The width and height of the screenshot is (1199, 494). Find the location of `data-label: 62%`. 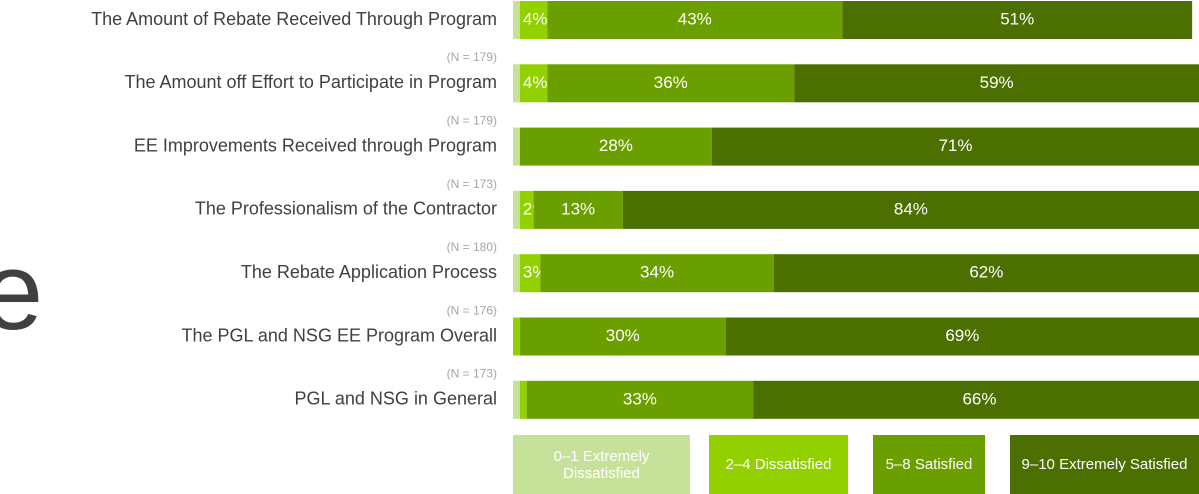

data-label: 62% is located at coordinates (986, 272).